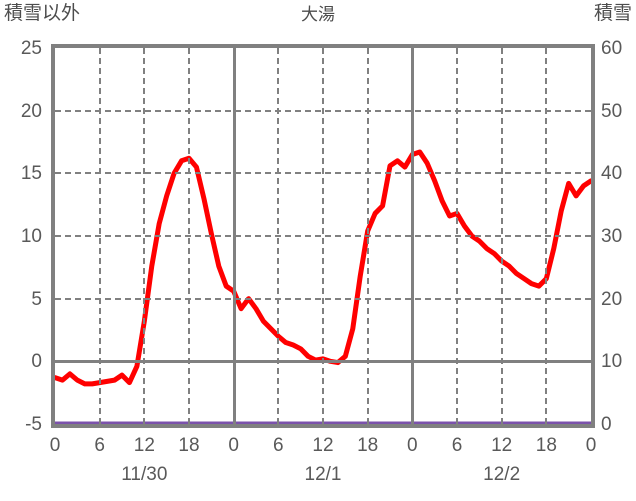 The width and height of the screenshot is (636, 501). What do you see at coordinates (31, 236) in the screenshot?
I see `left-tick-label-10: 10` at bounding box center [31, 236].